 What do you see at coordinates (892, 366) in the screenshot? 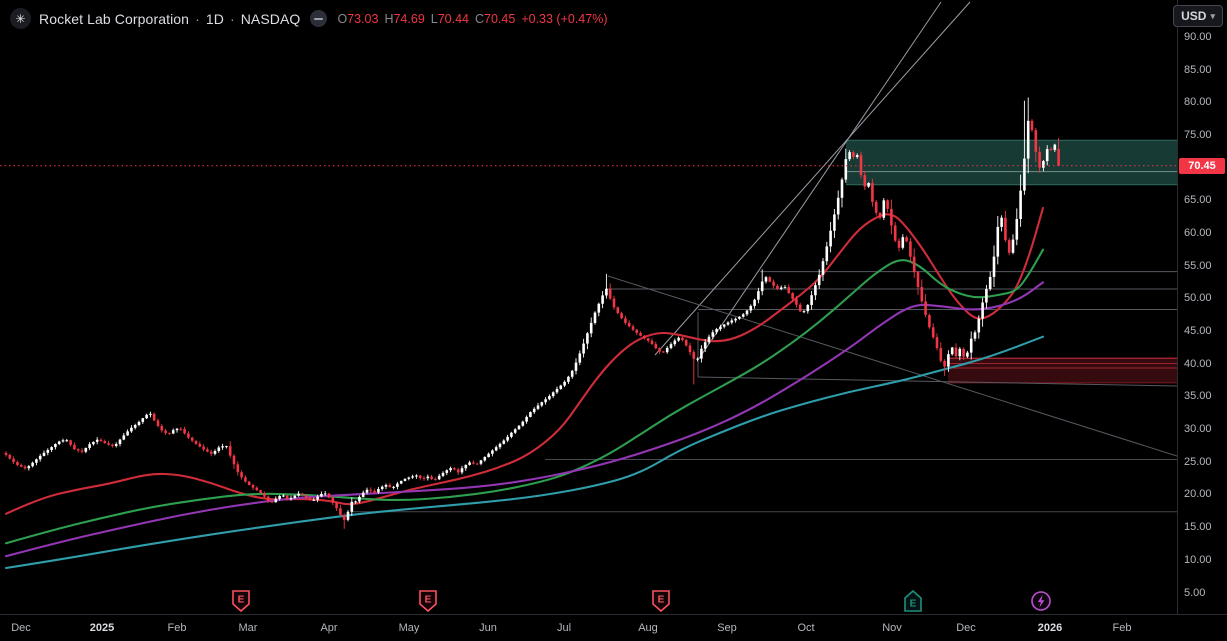
I see `descending-line` at bounding box center [892, 366].